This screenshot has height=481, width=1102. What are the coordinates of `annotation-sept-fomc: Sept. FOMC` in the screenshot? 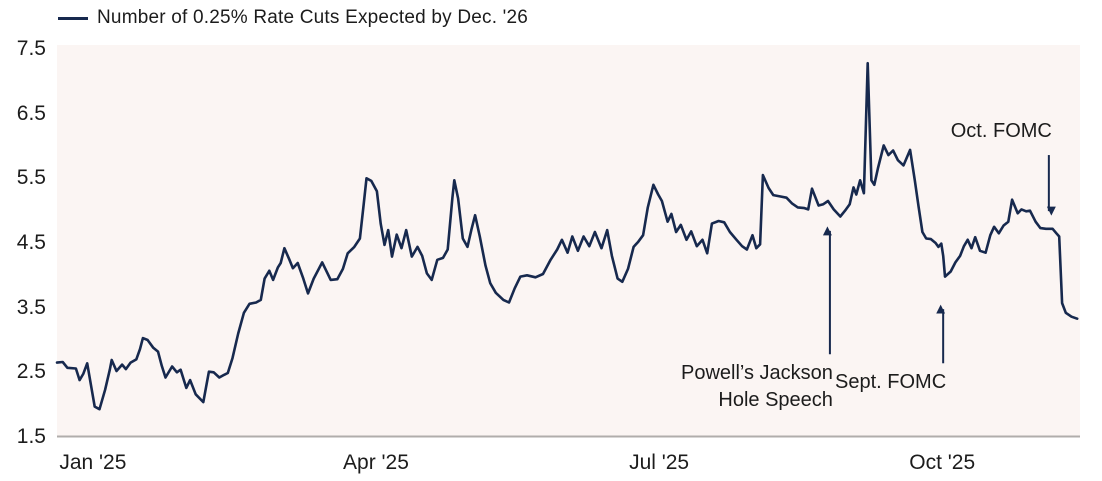 It's located at (890, 382).